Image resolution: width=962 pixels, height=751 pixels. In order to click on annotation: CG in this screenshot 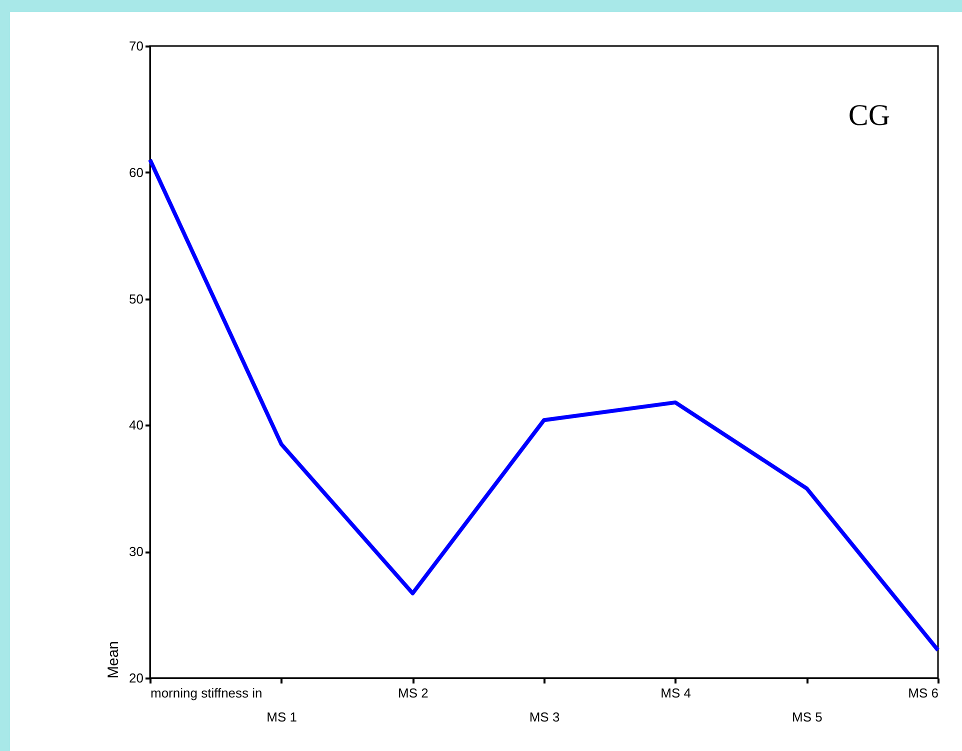, I will do `click(869, 115)`.